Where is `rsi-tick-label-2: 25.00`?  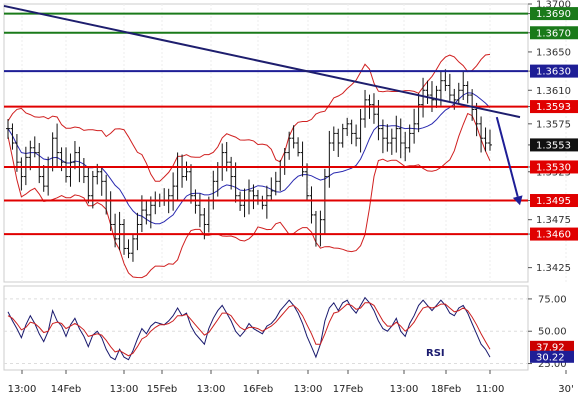
rsi-tick-label-2: 25.00 is located at coordinates (552, 364).